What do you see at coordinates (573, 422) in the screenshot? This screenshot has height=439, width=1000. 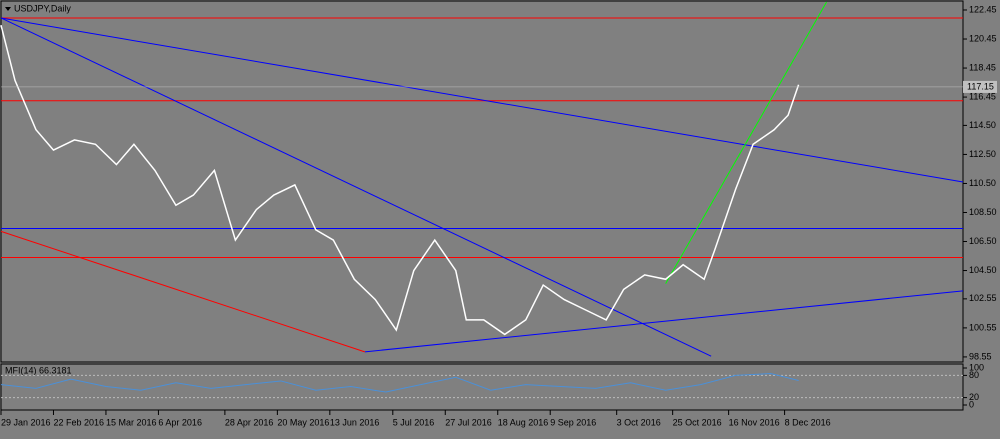 I see `x-tick-label: 9 Sep 2016` at bounding box center [573, 422].